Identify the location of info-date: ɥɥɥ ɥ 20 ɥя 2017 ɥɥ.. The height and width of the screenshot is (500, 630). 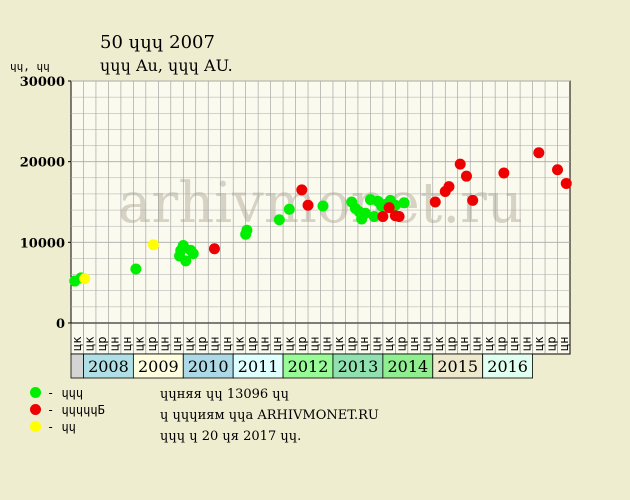
(231, 436).